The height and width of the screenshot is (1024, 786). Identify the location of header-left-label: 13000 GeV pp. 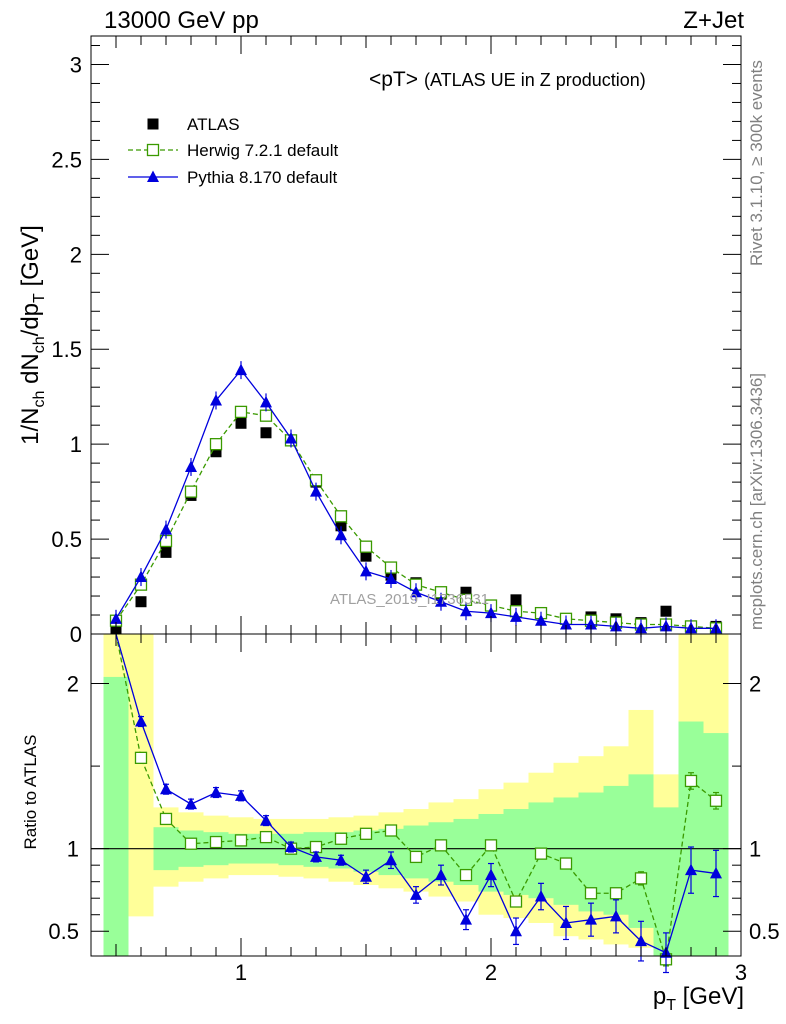
(181, 20).